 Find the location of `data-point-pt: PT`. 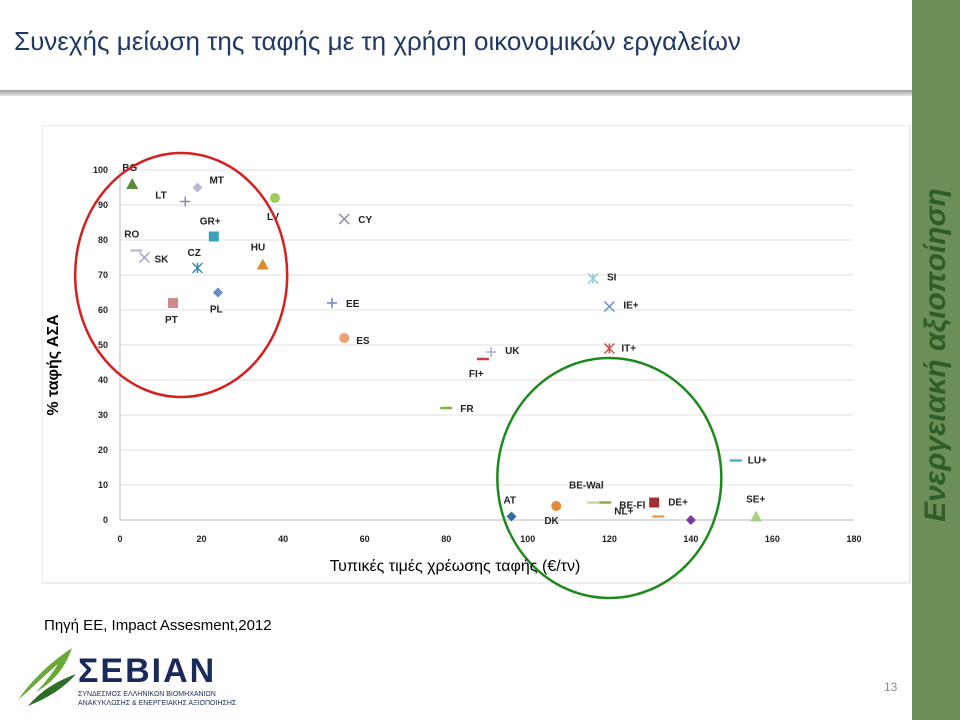

data-point-pt: PT is located at coordinates (172, 312).